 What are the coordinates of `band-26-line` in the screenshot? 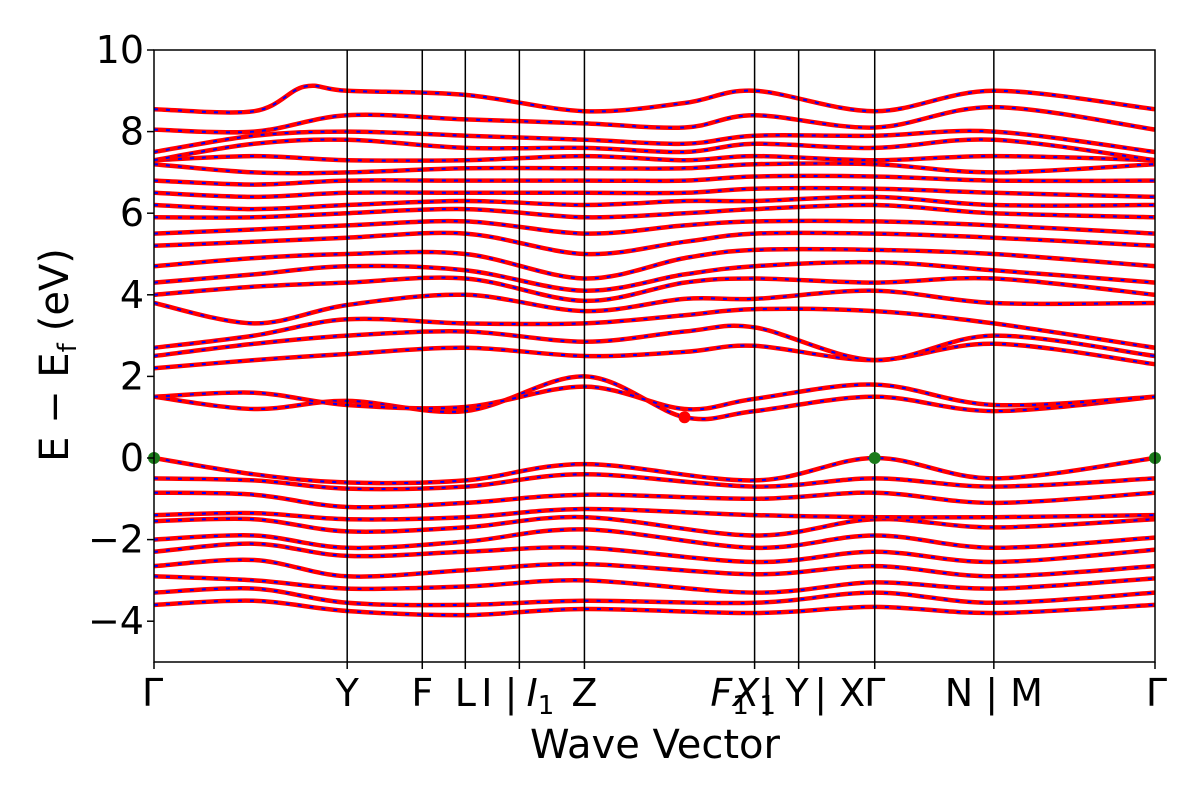 It's located at (654, 180).